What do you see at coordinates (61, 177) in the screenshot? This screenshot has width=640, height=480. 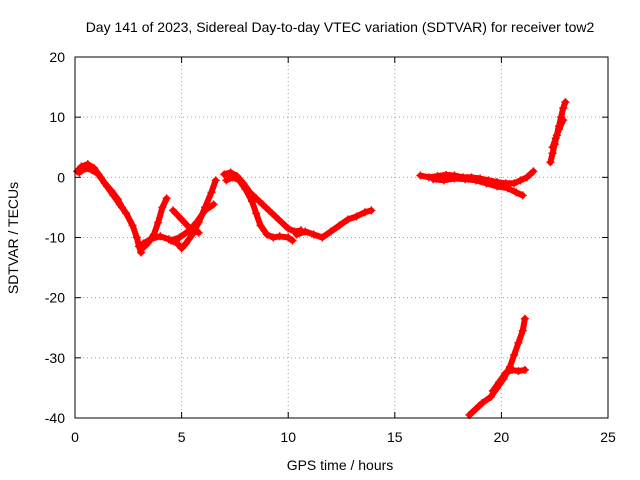 I see `y-tick-label: 0` at bounding box center [61, 177].